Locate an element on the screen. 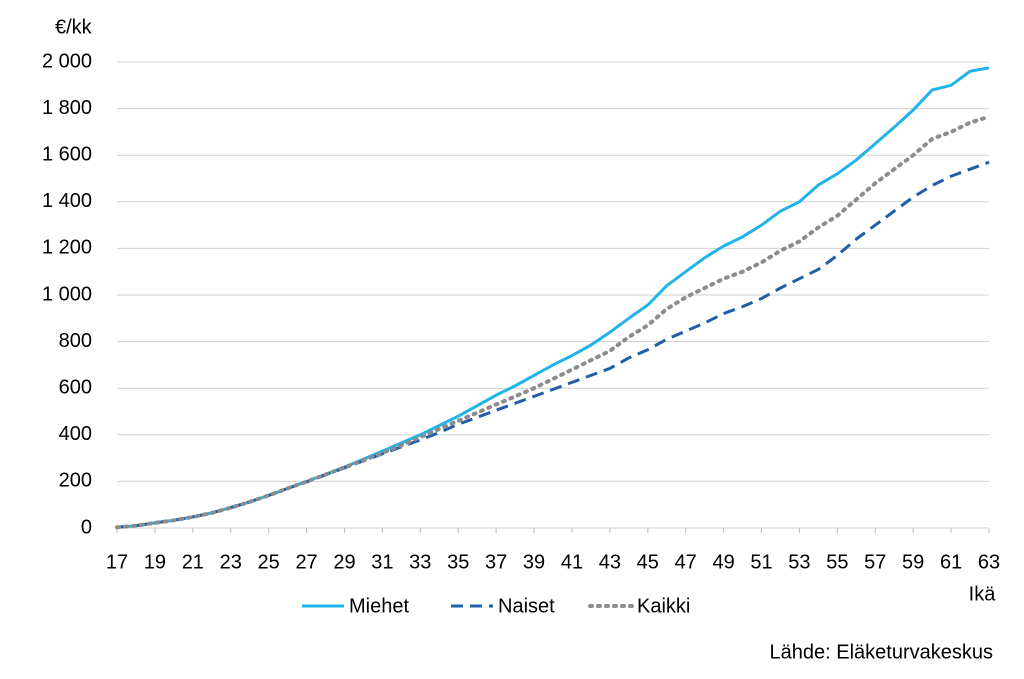 The image size is (1024, 679). x-tick-label: 31 is located at coordinates (382, 562).